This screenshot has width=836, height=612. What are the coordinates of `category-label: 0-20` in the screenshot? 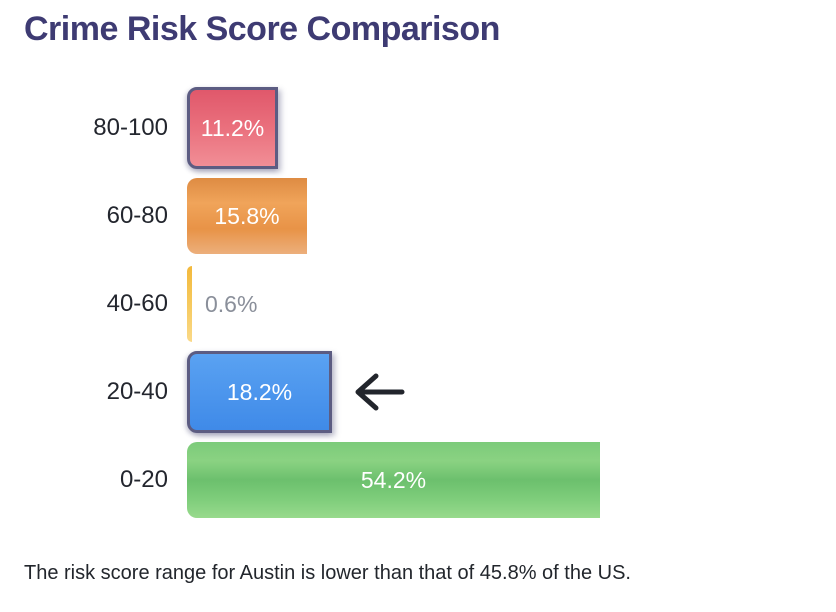 It's located at (143, 479).